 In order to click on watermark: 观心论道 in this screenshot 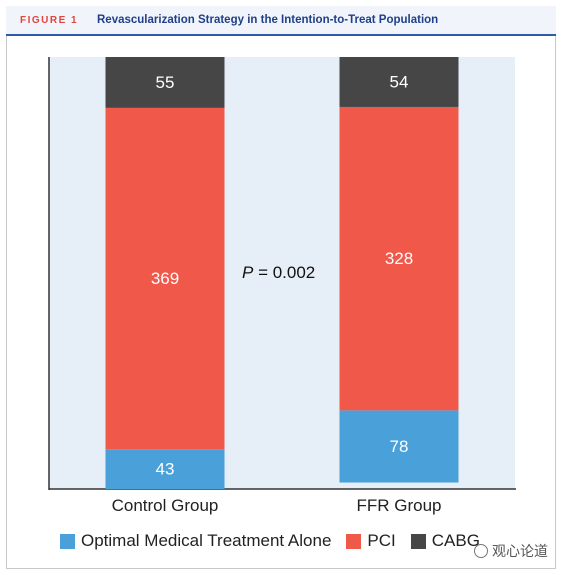, I will do `click(511, 551)`.